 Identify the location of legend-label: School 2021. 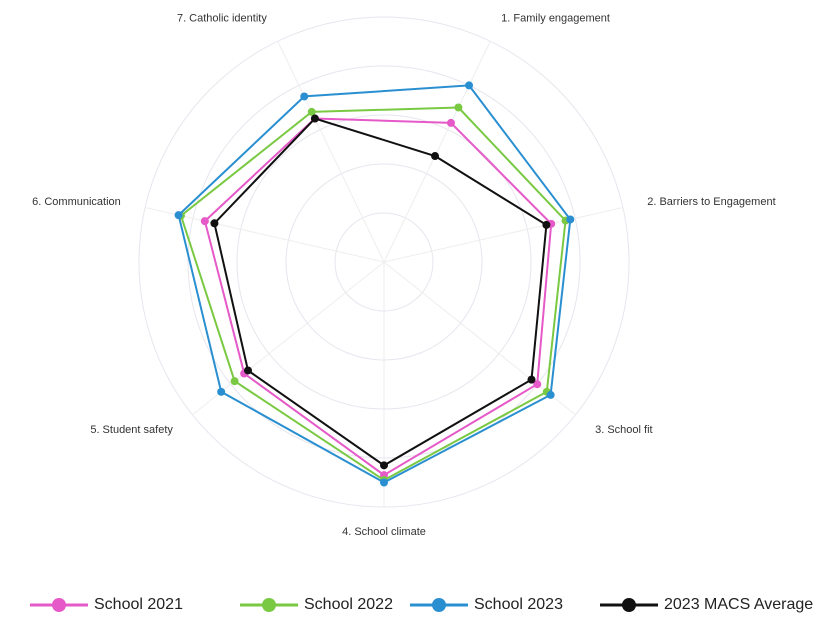
(138, 604).